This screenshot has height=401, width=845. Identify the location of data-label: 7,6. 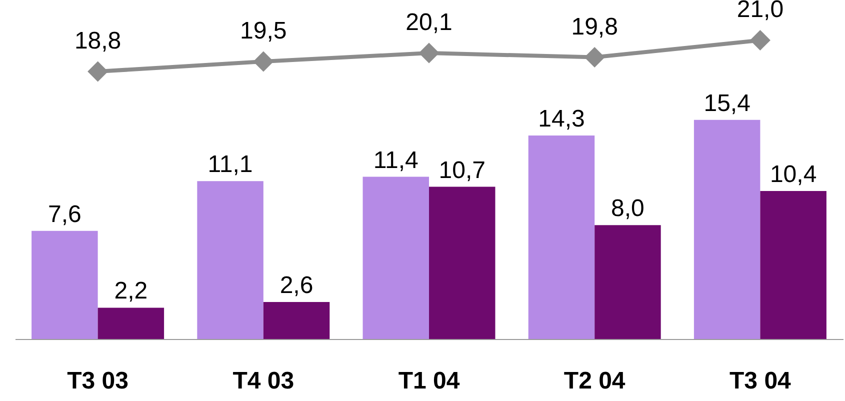
(65, 214).